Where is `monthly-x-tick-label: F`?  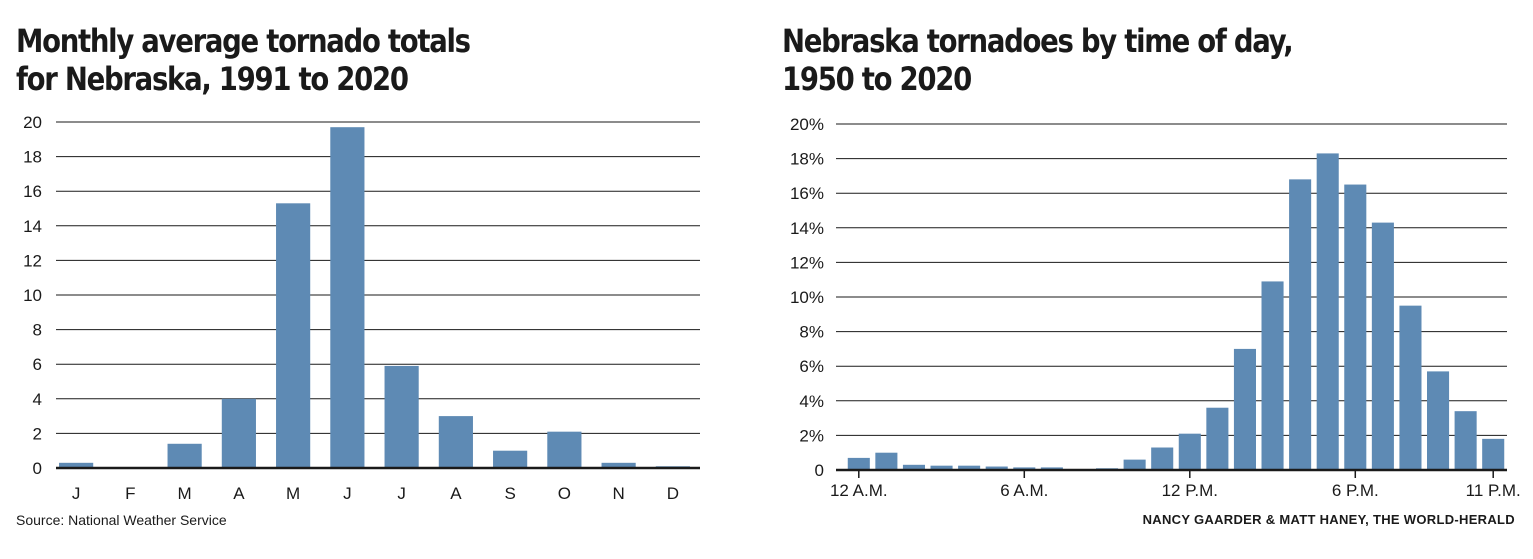
monthly-x-tick-label: F is located at coordinates (130, 493).